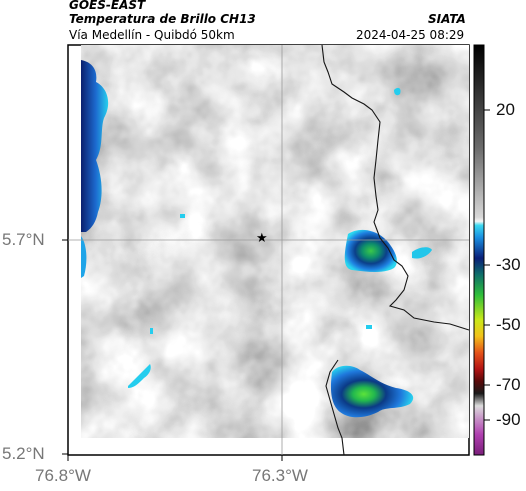 The height and width of the screenshot is (491, 526). What do you see at coordinates (508, 324) in the screenshot?
I see `colorbar-tick-label: -50` at bounding box center [508, 324].